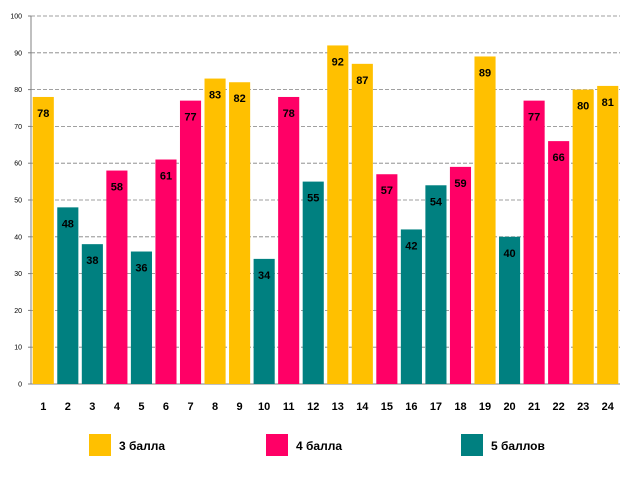 The width and height of the screenshot is (632, 480). I want to click on y-tick-label: 90, so click(18, 53).